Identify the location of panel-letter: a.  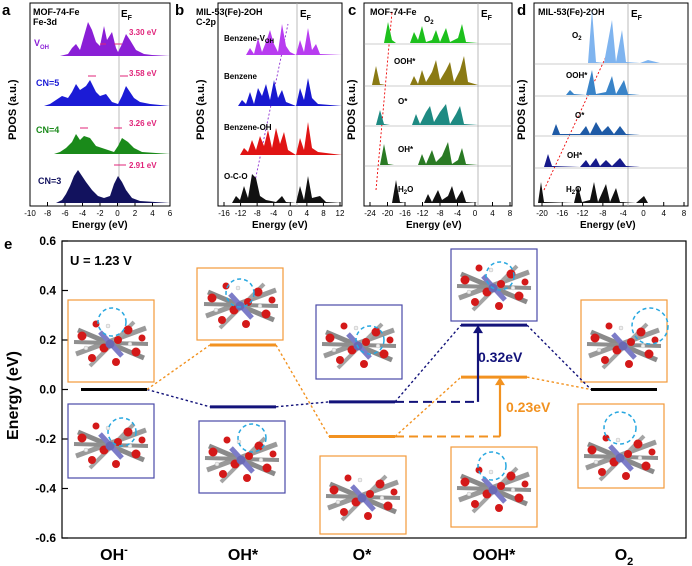
(6, 10).